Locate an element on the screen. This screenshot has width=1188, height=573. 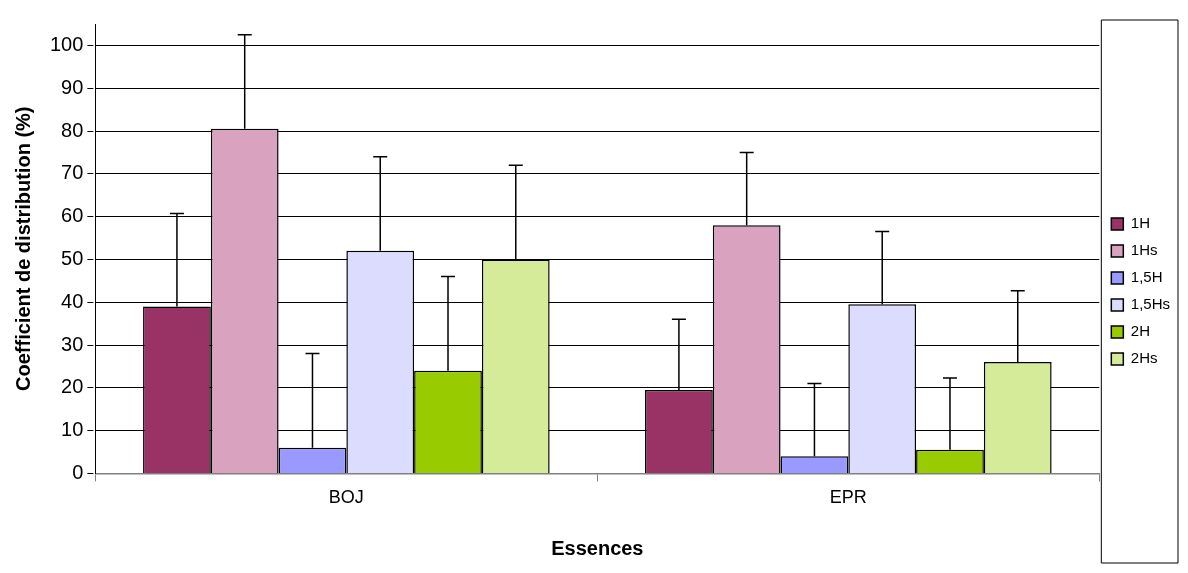
y-tick-label: 10 is located at coordinates (72, 429).